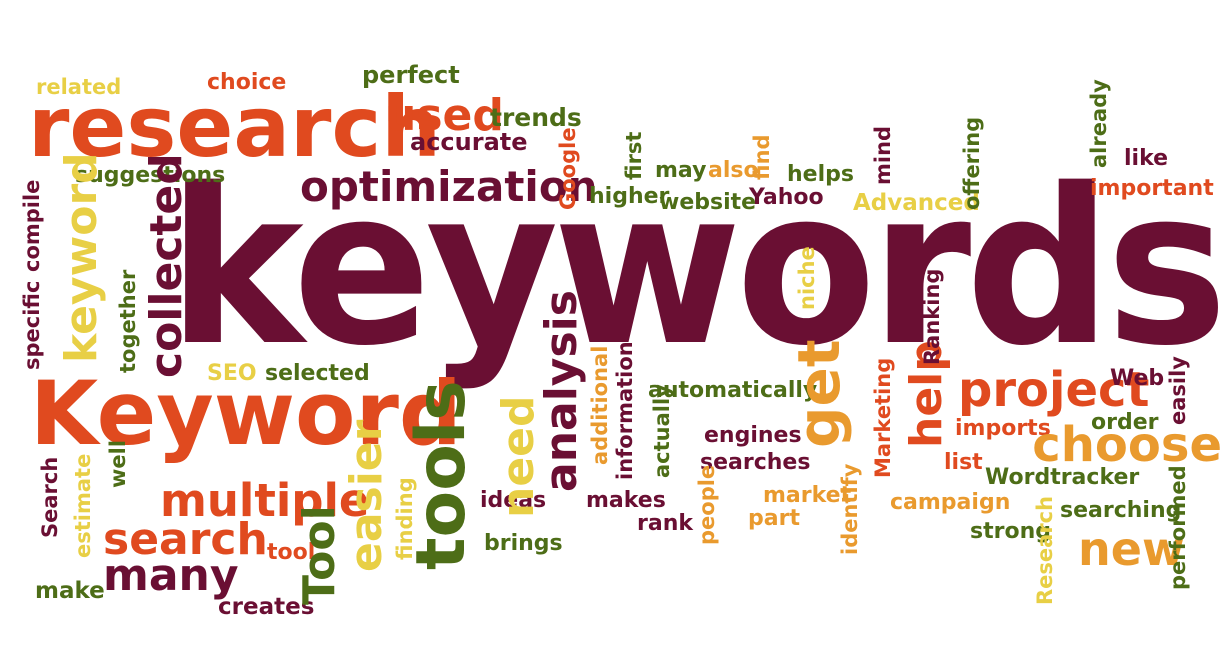 The width and height of the screenshot is (1224, 656). I want to click on word-choose: choose, so click(1127, 445).